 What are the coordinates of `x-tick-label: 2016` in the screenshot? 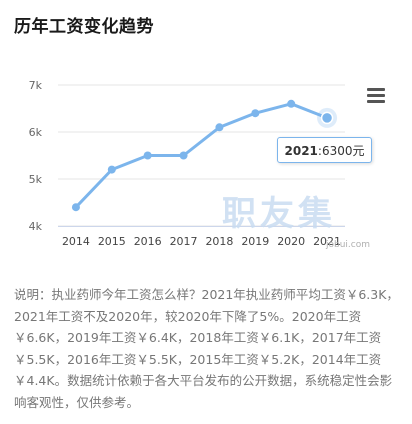 It's located at (148, 241).